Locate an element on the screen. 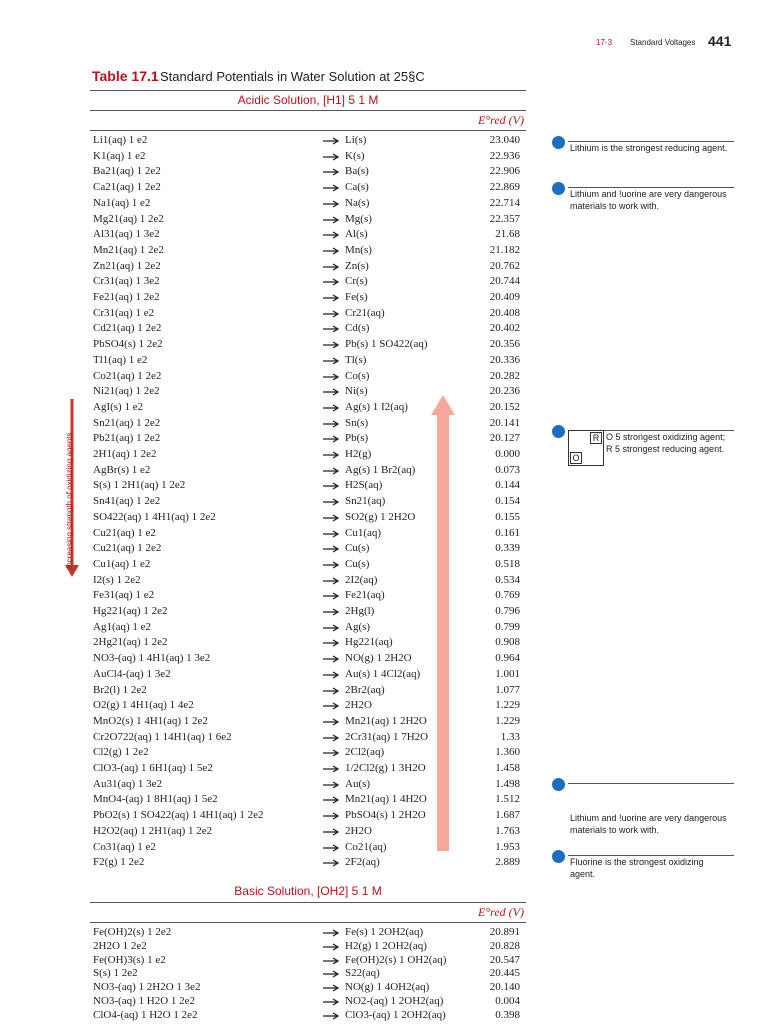  info-icon is located at coordinates (558, 188).